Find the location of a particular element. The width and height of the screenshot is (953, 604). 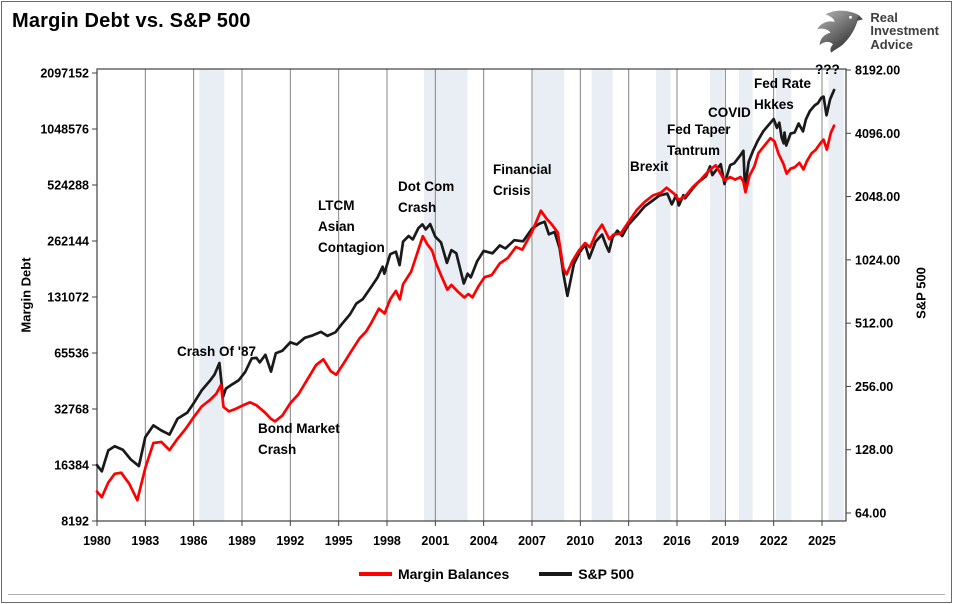

eagle-icon is located at coordinates (840, 31).